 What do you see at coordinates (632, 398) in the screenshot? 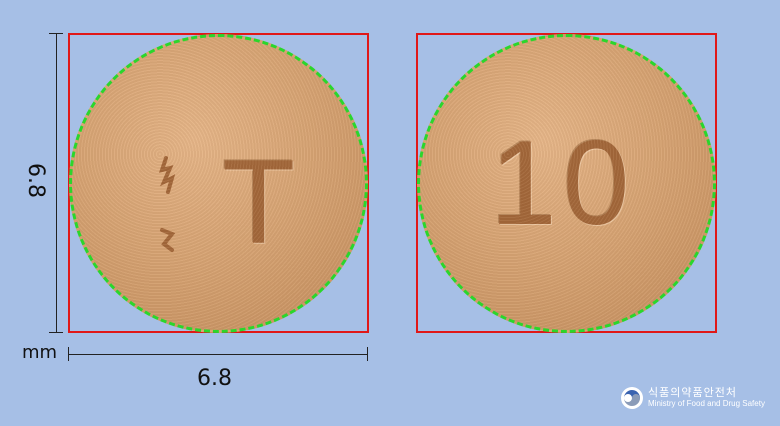
I see `agency-emblem-icon` at bounding box center [632, 398].